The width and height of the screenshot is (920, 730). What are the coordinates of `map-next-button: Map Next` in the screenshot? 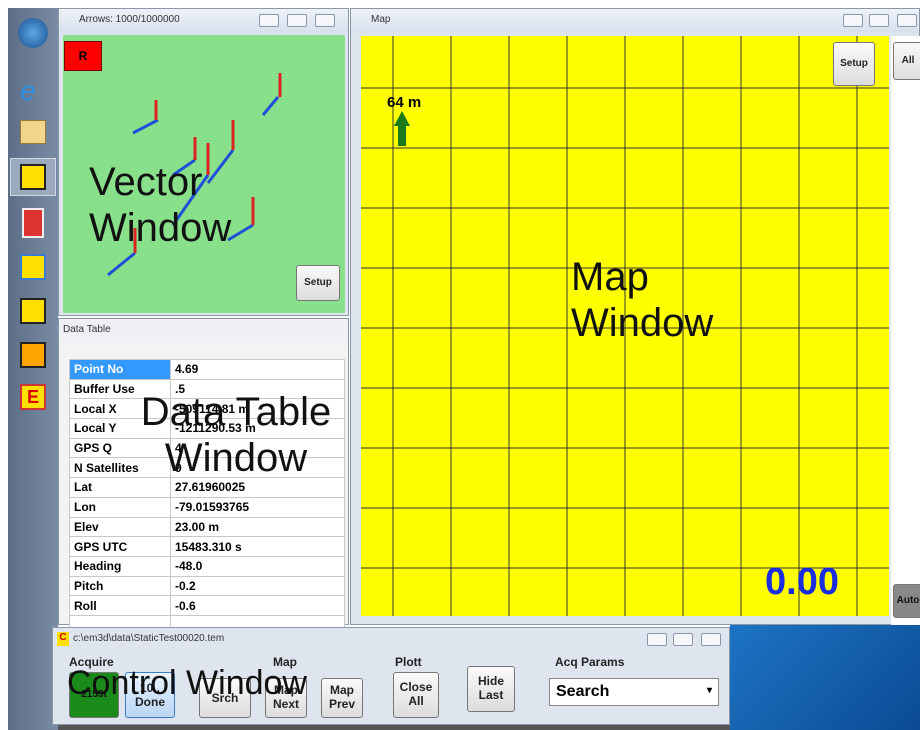 It's located at (286, 698).